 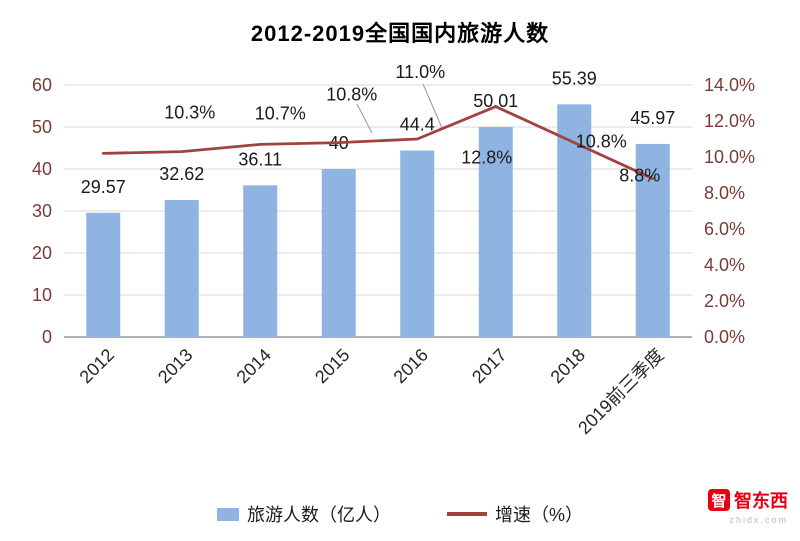 What do you see at coordinates (758, 520) in the screenshot?
I see `watermark-url: zhidx.com` at bounding box center [758, 520].